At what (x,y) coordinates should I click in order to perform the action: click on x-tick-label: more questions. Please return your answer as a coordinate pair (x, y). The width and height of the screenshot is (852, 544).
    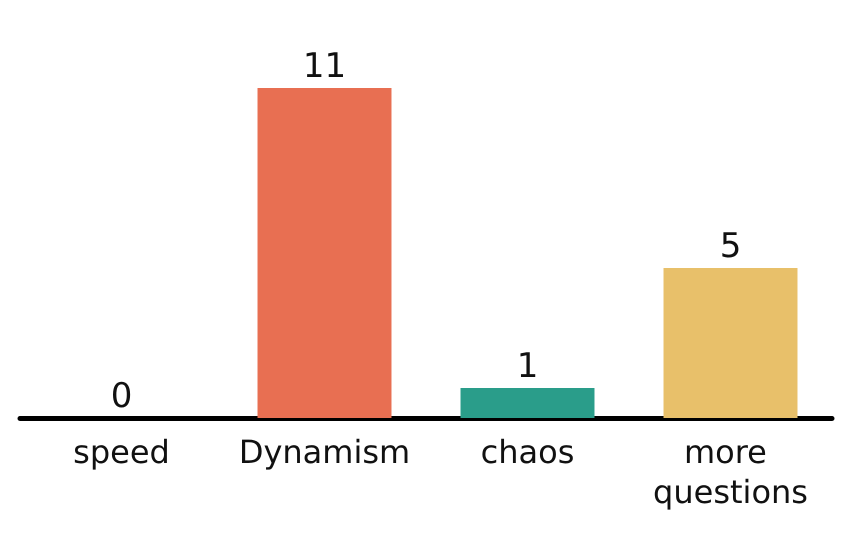
    Looking at the image, I should click on (730, 472).